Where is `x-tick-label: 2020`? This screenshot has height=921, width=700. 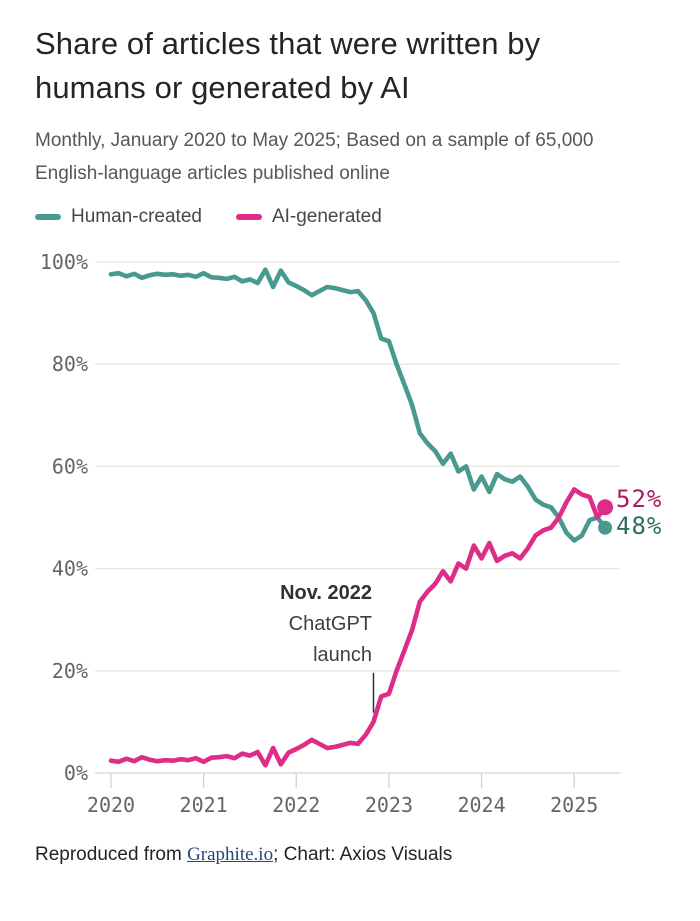 x-tick-label: 2020 is located at coordinates (111, 805).